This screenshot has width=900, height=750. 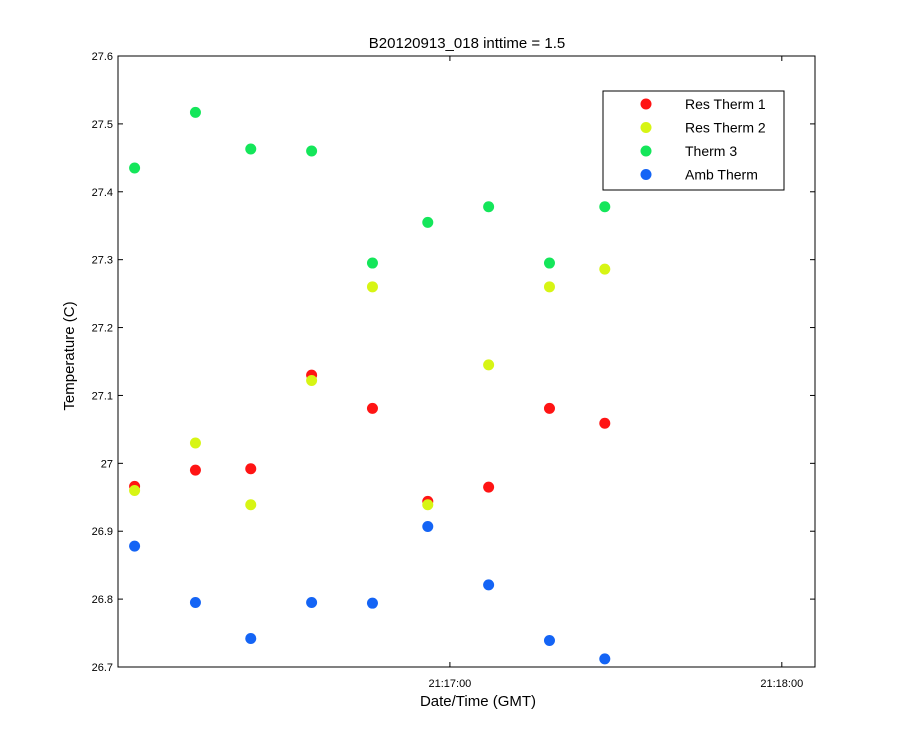 What do you see at coordinates (721, 175) in the screenshot?
I see `legend-label: Amb Therm` at bounding box center [721, 175].